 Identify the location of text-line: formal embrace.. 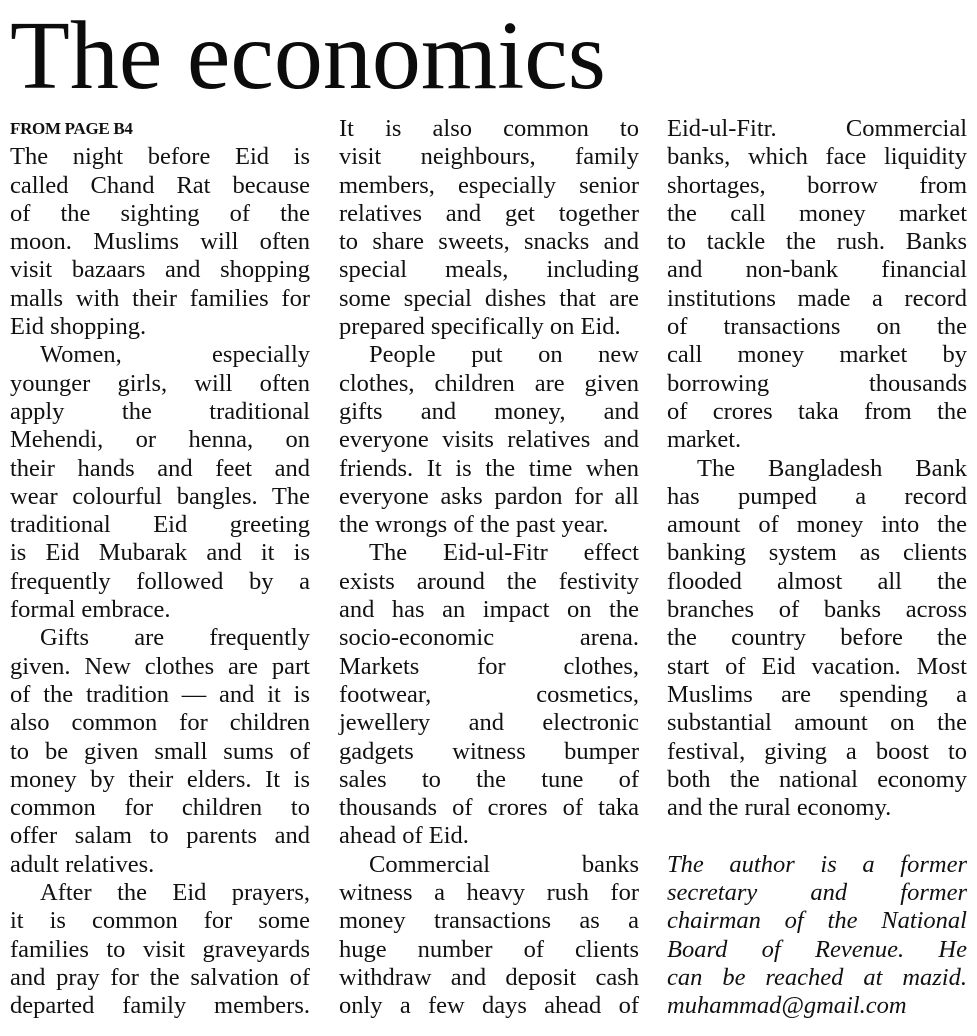
(90, 610).